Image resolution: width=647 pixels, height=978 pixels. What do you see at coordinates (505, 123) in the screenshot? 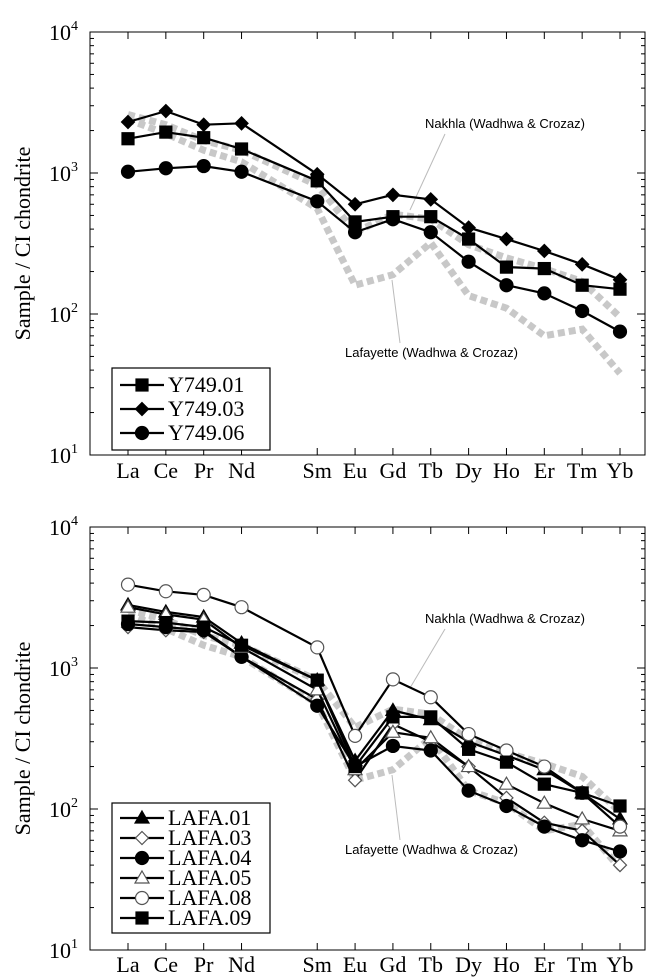
I see `nakhla-label: Nakhla (Wadhwa & Crozaz)` at bounding box center [505, 123].